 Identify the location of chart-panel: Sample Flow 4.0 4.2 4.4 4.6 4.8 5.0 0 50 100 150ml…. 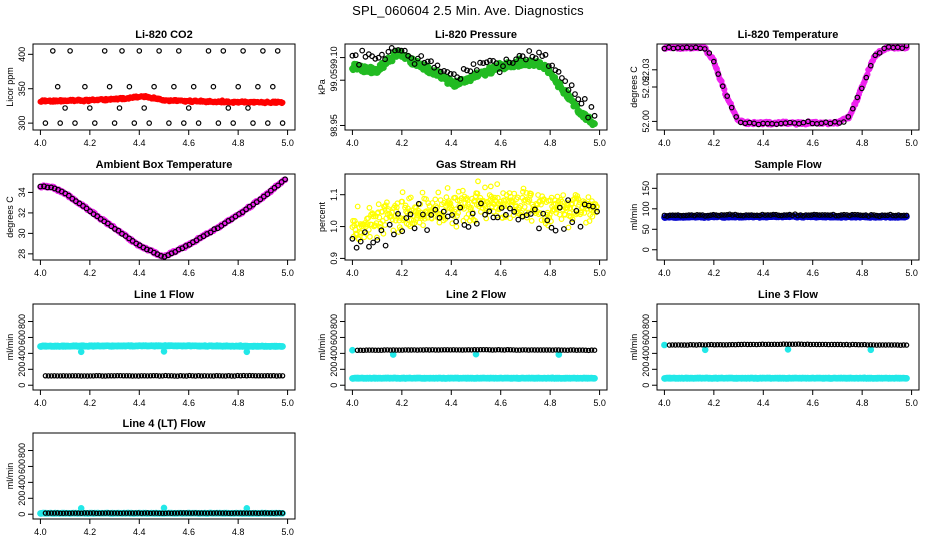
(774, 218).